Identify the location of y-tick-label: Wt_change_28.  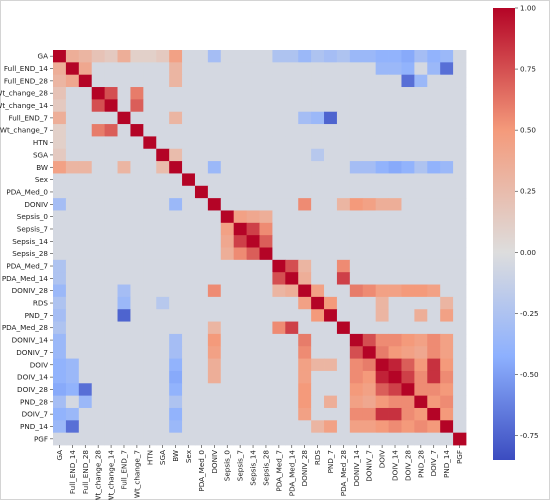
(24, 93).